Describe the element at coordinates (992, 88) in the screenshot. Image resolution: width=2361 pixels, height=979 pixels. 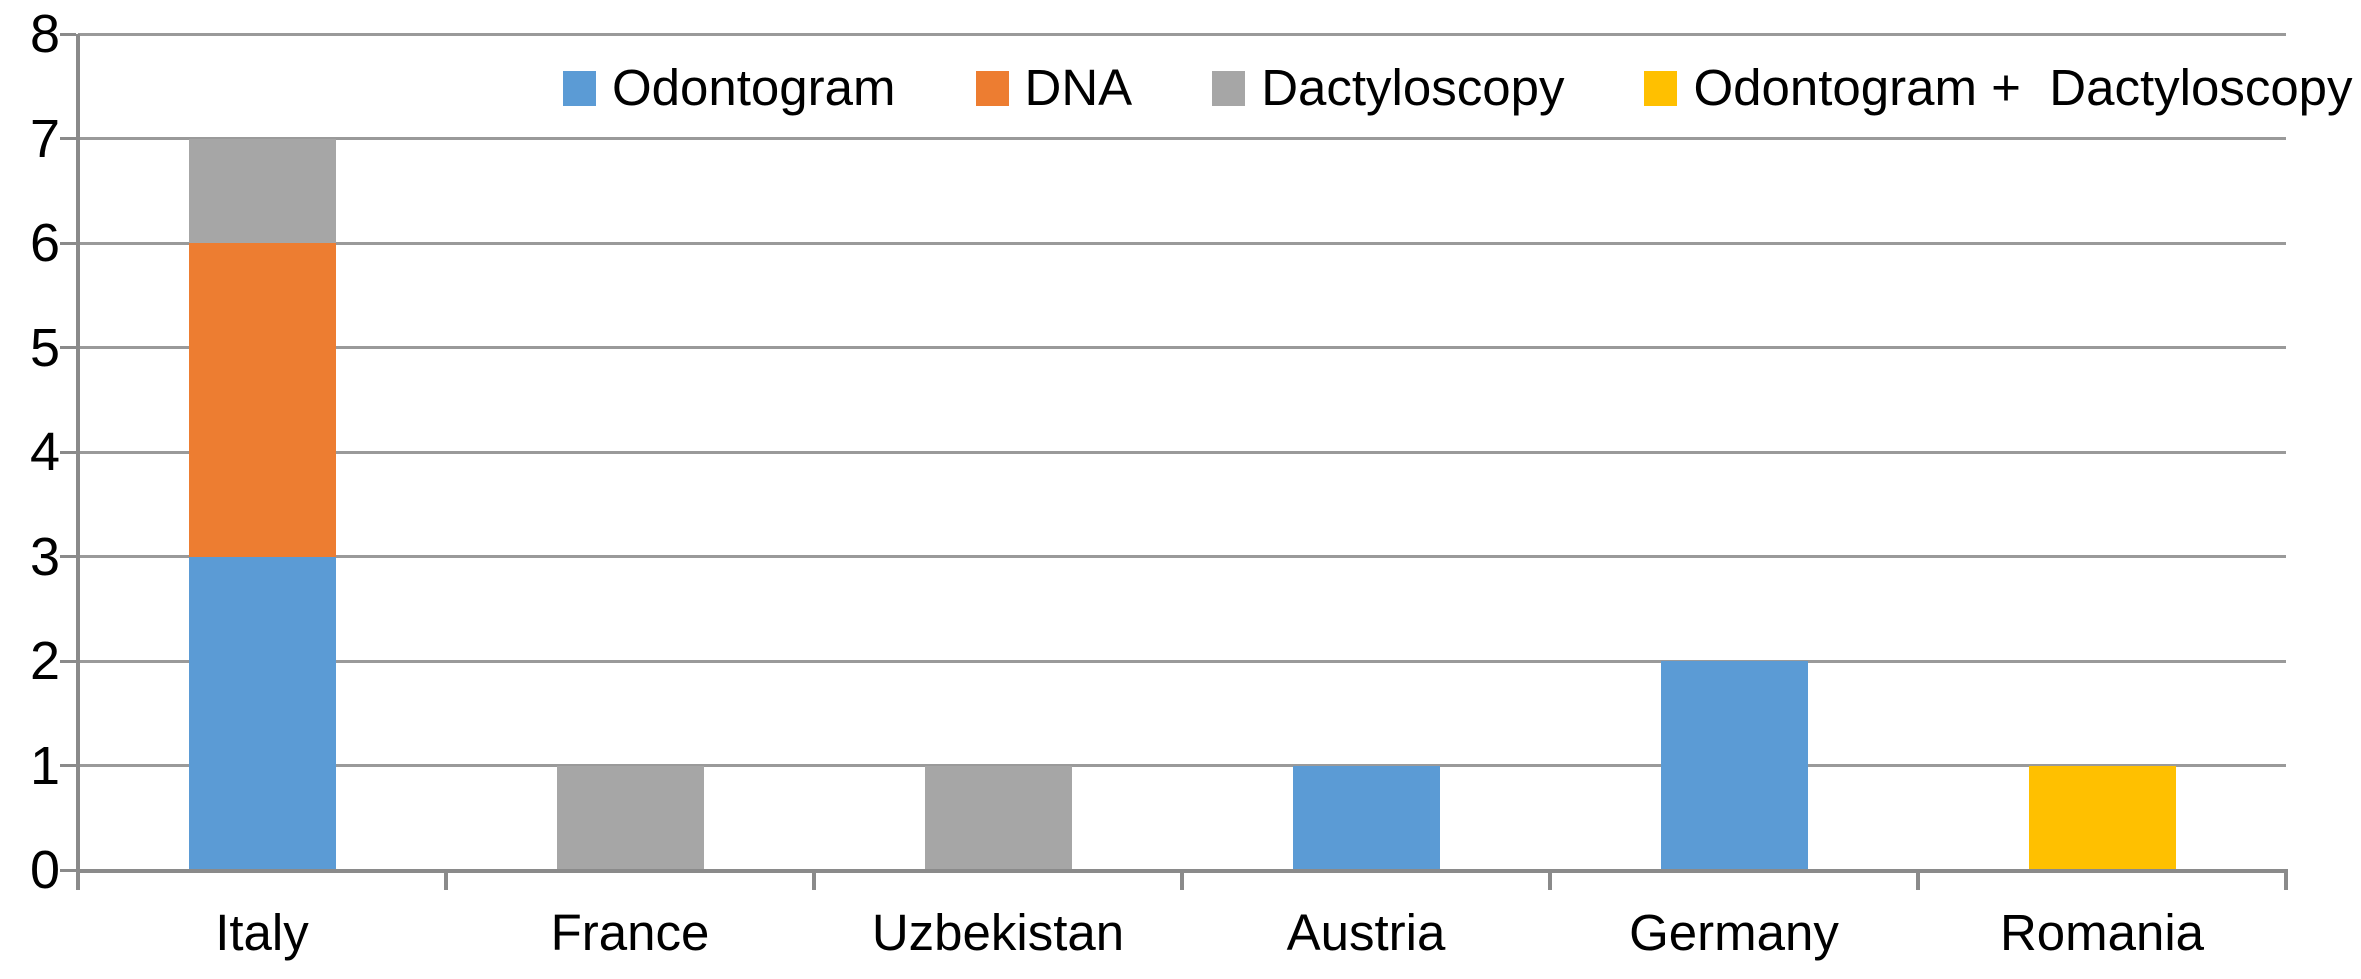
I see `legend-swatch-dna-icon` at that location.